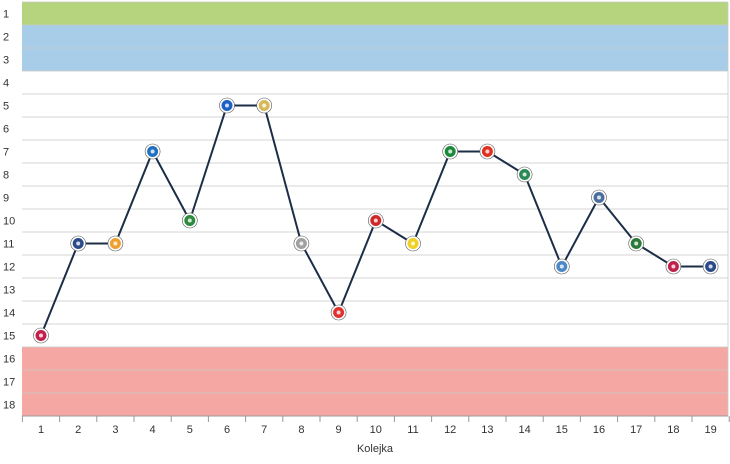 Image resolution: width=730 pixels, height=464 pixels. What do you see at coordinates (9, 337) in the screenshot?
I see `y-tick-label: 15` at bounding box center [9, 337].